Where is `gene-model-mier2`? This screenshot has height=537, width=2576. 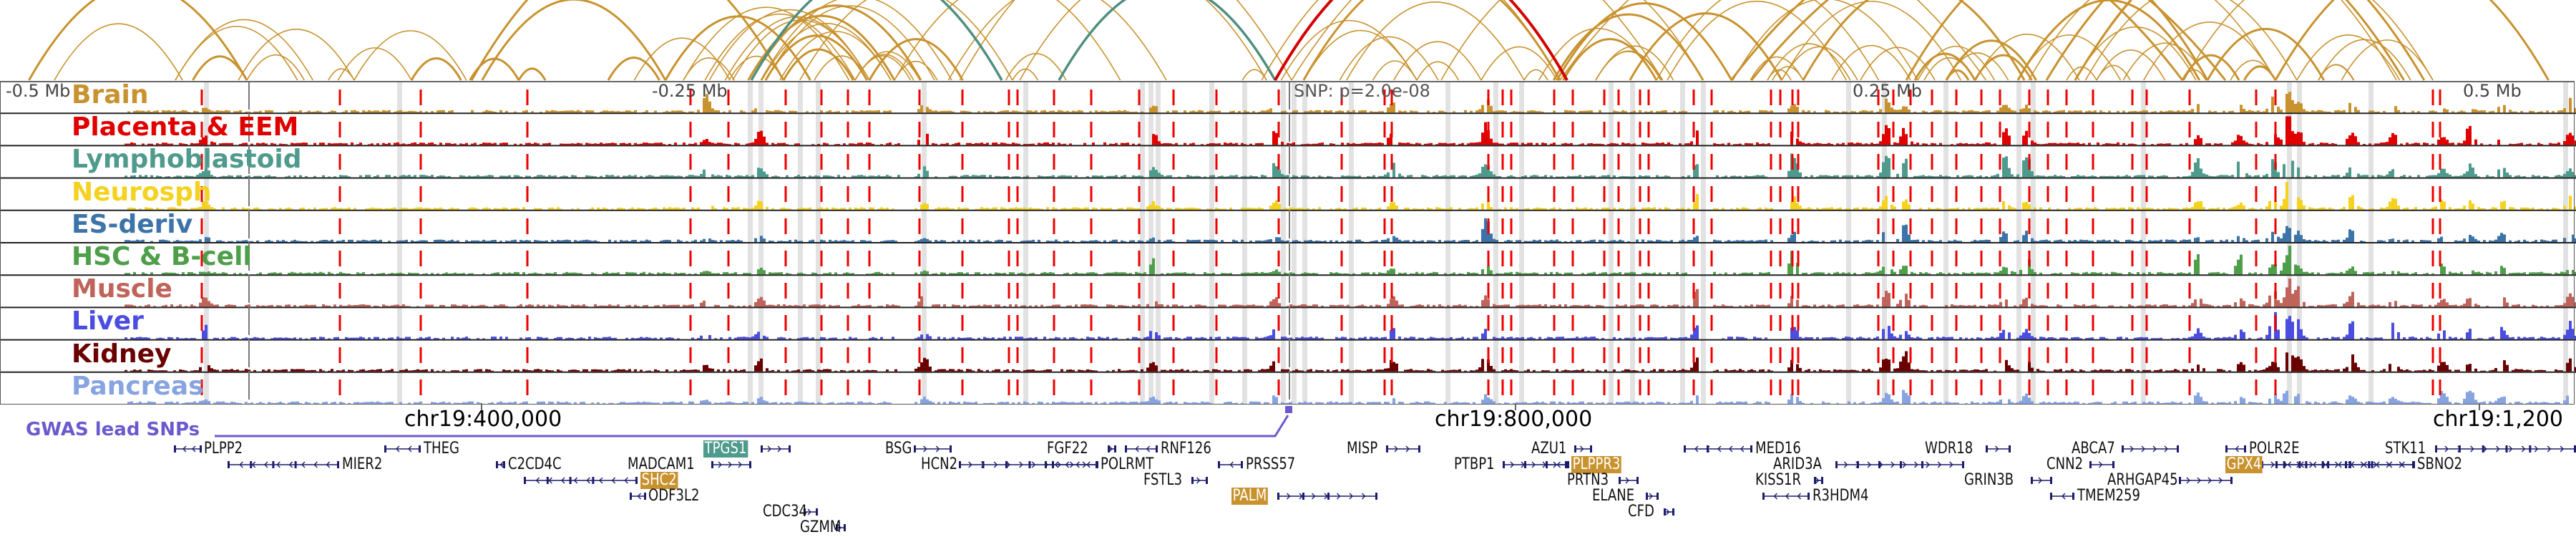 gene-model-mier2 is located at coordinates (283, 464).